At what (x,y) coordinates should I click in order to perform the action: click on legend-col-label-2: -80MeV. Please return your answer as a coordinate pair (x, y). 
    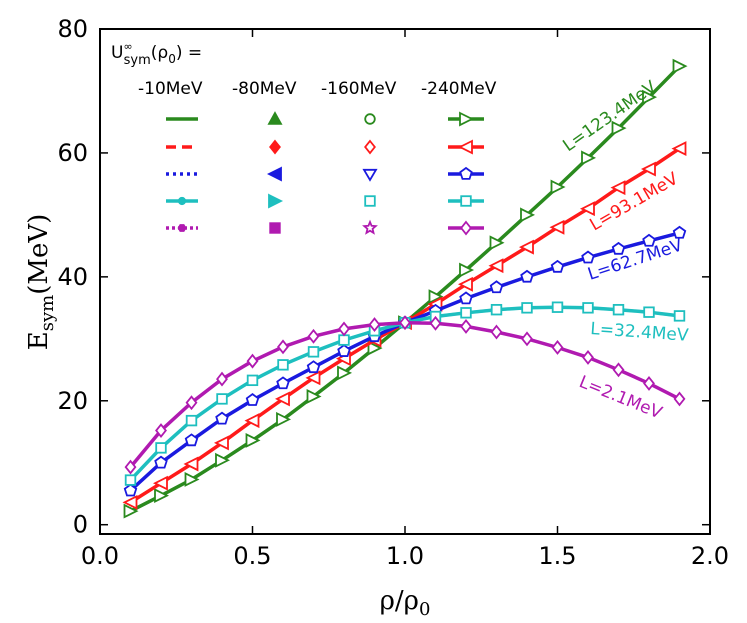
    Looking at the image, I should click on (264, 89).